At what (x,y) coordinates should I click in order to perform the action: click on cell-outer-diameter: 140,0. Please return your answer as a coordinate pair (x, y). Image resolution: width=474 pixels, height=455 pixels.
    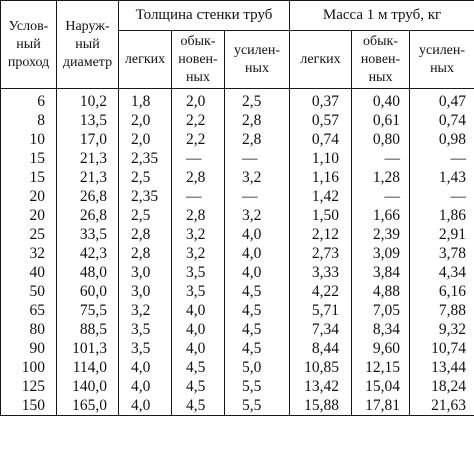
    Looking at the image, I should click on (87, 386).